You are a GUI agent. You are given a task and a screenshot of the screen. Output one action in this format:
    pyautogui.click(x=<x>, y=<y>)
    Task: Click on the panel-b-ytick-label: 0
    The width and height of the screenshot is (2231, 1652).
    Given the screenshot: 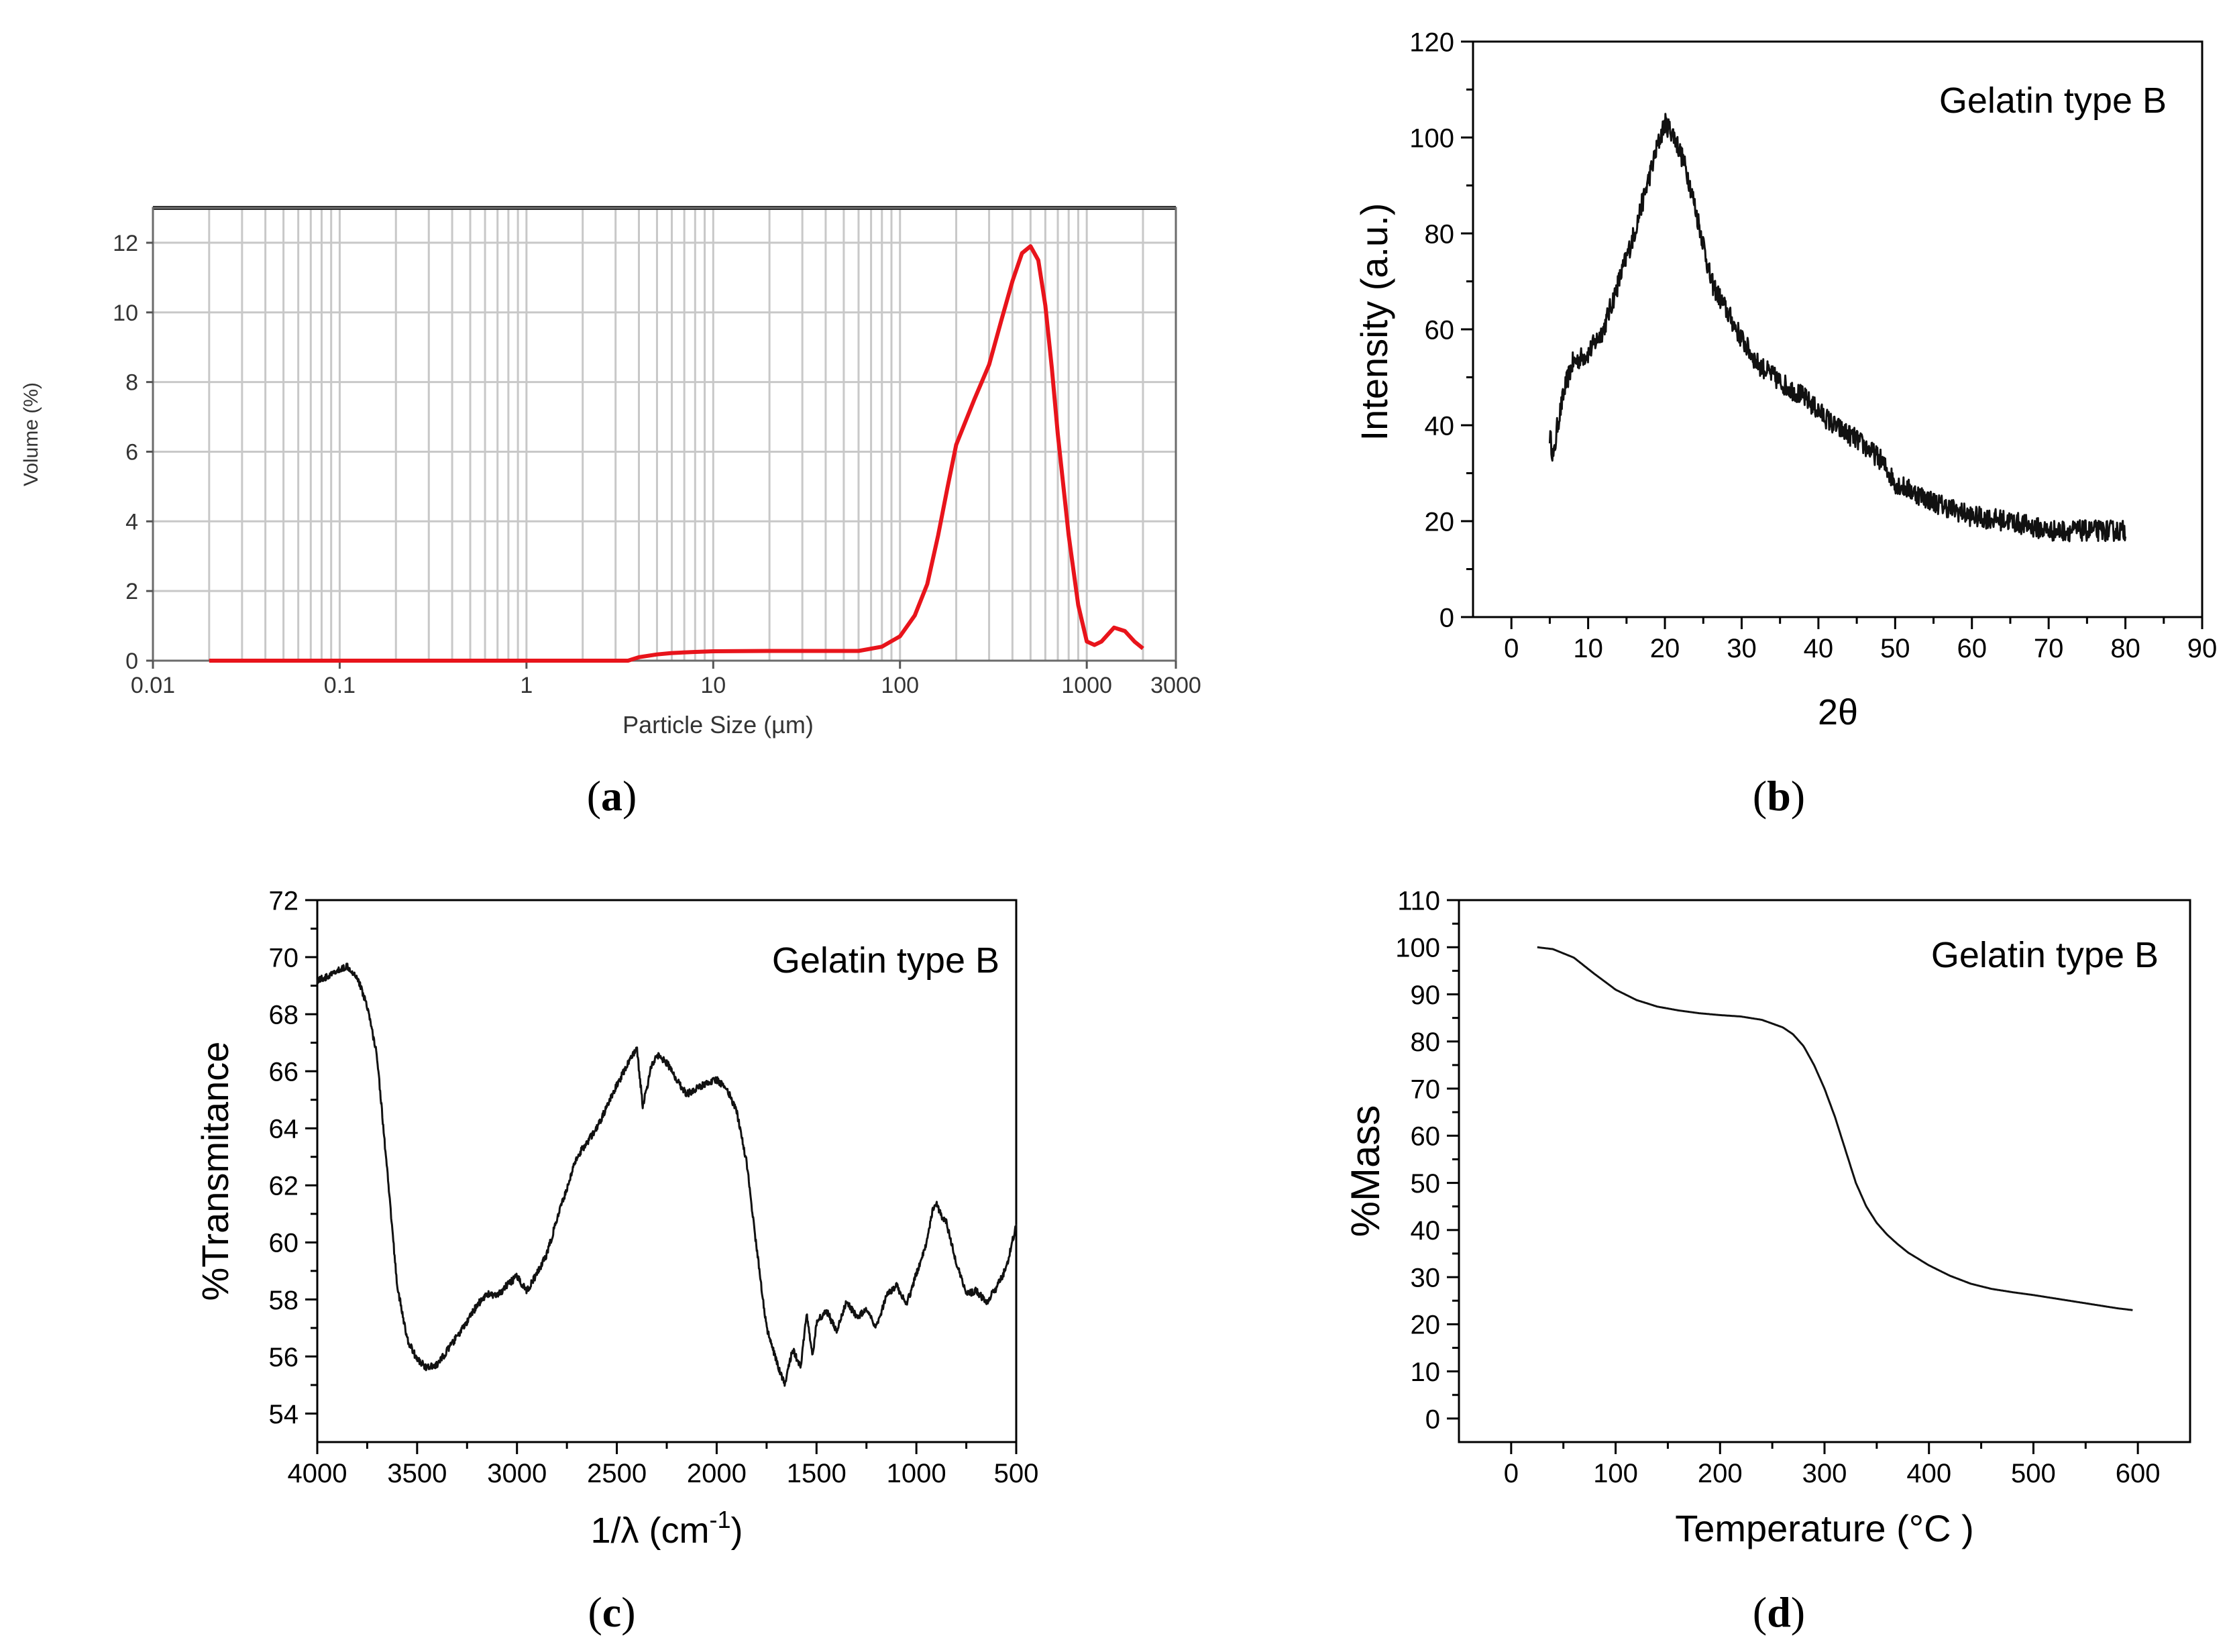 What is the action you would take?
    pyautogui.click(x=1446, y=617)
    